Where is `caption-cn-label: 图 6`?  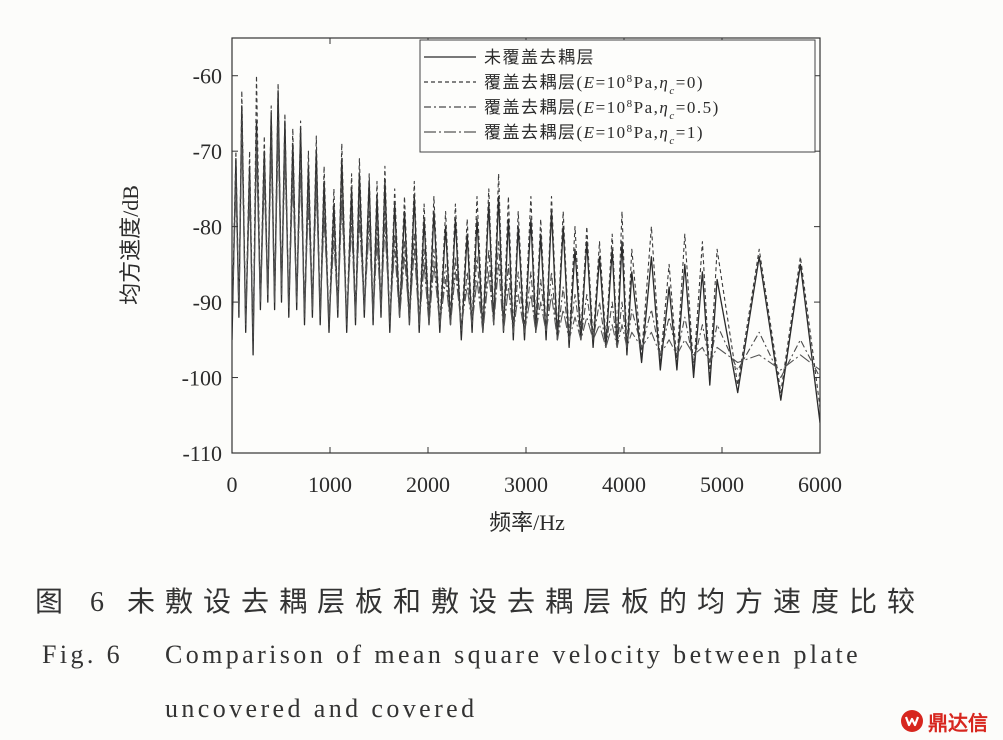
caption-cn-label: 图 6 is located at coordinates (75, 602).